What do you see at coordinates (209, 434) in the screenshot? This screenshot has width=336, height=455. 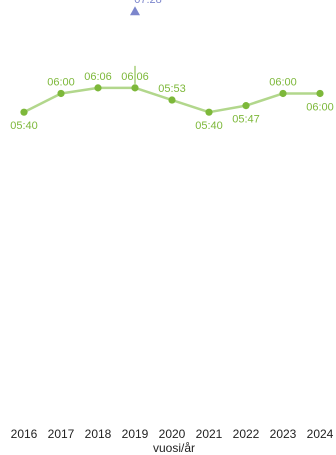 I see `x-tick-label: 2021` at bounding box center [209, 434].